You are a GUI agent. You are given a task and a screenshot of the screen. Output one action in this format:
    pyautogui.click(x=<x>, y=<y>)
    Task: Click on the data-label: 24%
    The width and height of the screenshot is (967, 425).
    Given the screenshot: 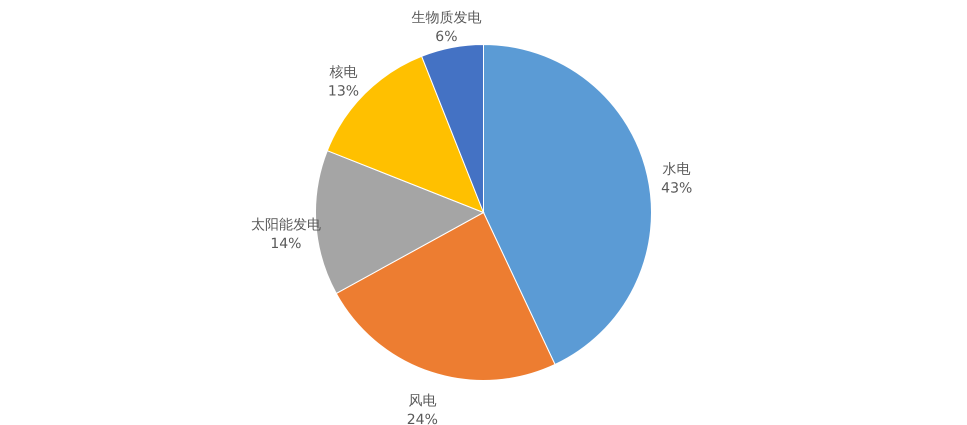 What is the action you would take?
    pyautogui.click(x=422, y=418)
    